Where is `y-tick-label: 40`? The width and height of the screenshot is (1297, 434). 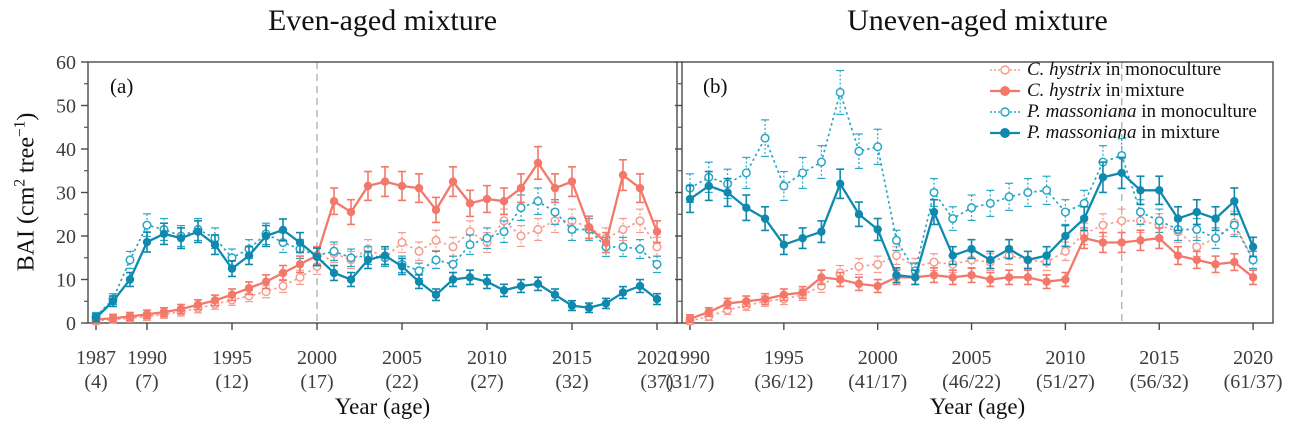 y-tick-label: 40 is located at coordinates (66, 150).